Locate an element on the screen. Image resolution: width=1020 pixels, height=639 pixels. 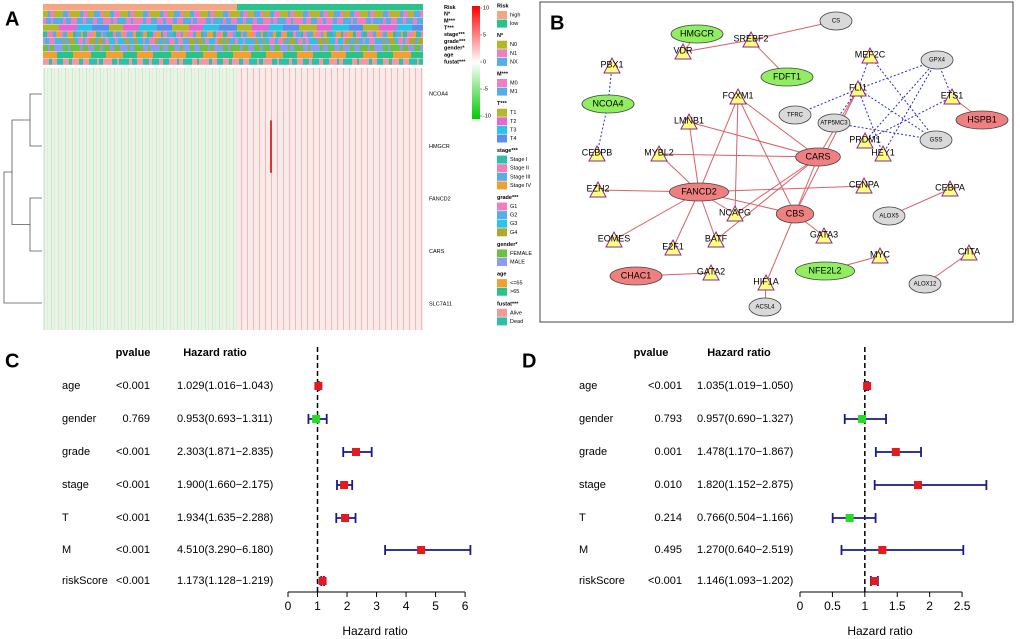
legend-label: T3 is located at coordinates (513, 130).